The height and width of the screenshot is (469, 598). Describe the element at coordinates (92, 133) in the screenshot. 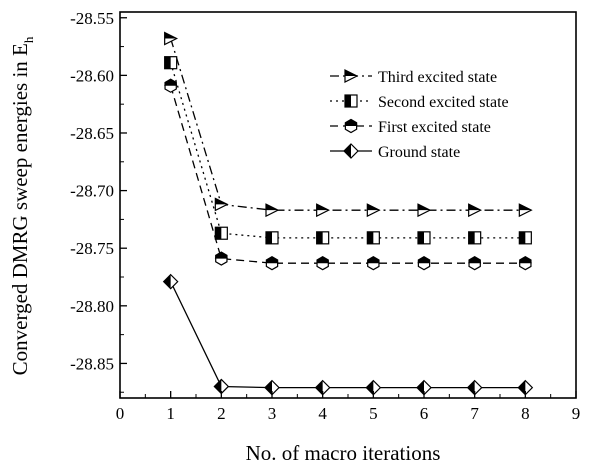

I see `y-tick-label: -28.65` at that location.